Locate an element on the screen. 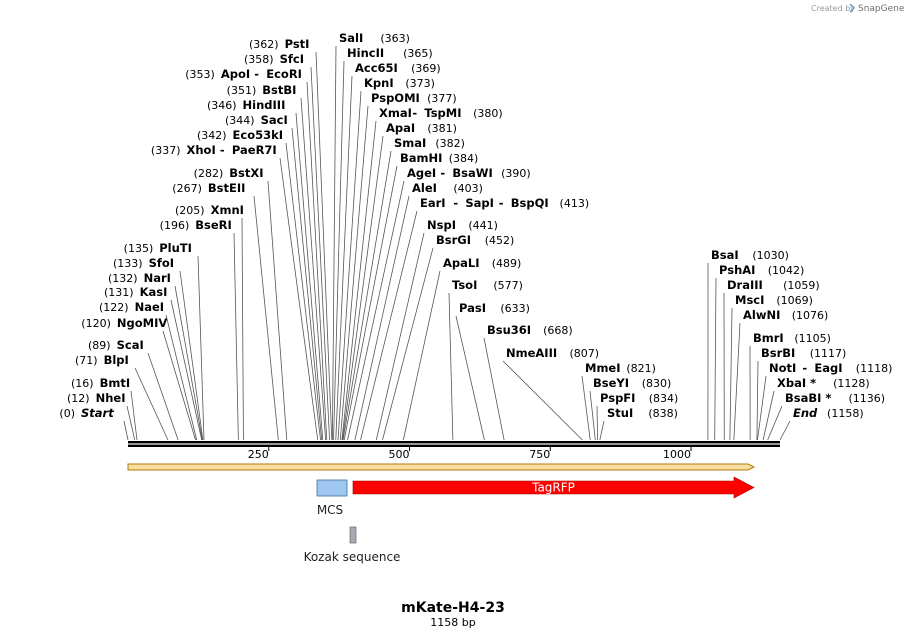 The width and height of the screenshot is (908, 638). site-xmai: XmaI - TspMI (380) is located at coordinates (441, 113).